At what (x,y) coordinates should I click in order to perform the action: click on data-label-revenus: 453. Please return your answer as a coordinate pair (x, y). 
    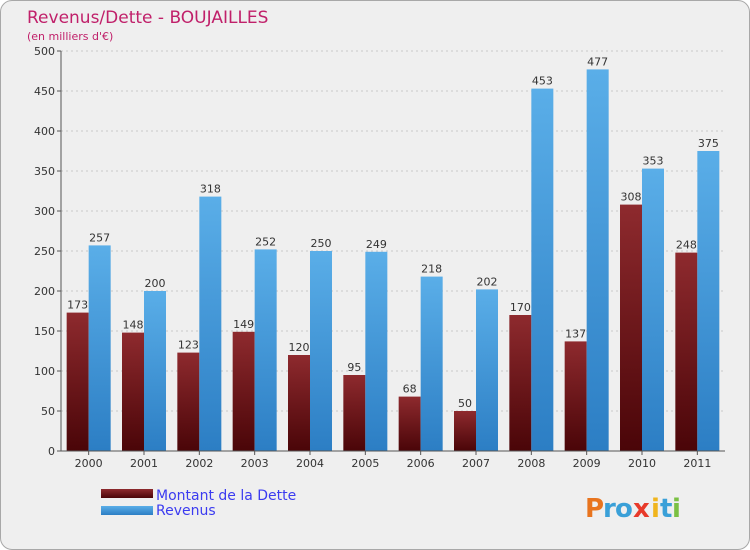
    Looking at the image, I should click on (542, 81).